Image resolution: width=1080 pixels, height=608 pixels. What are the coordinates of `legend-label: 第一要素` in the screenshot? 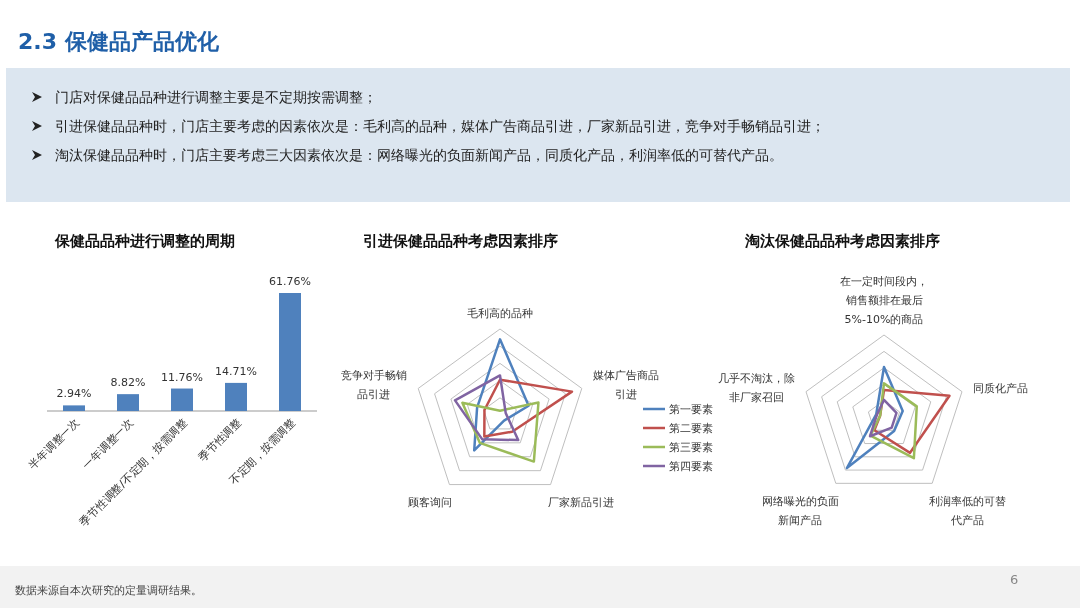 It's located at (691, 409).